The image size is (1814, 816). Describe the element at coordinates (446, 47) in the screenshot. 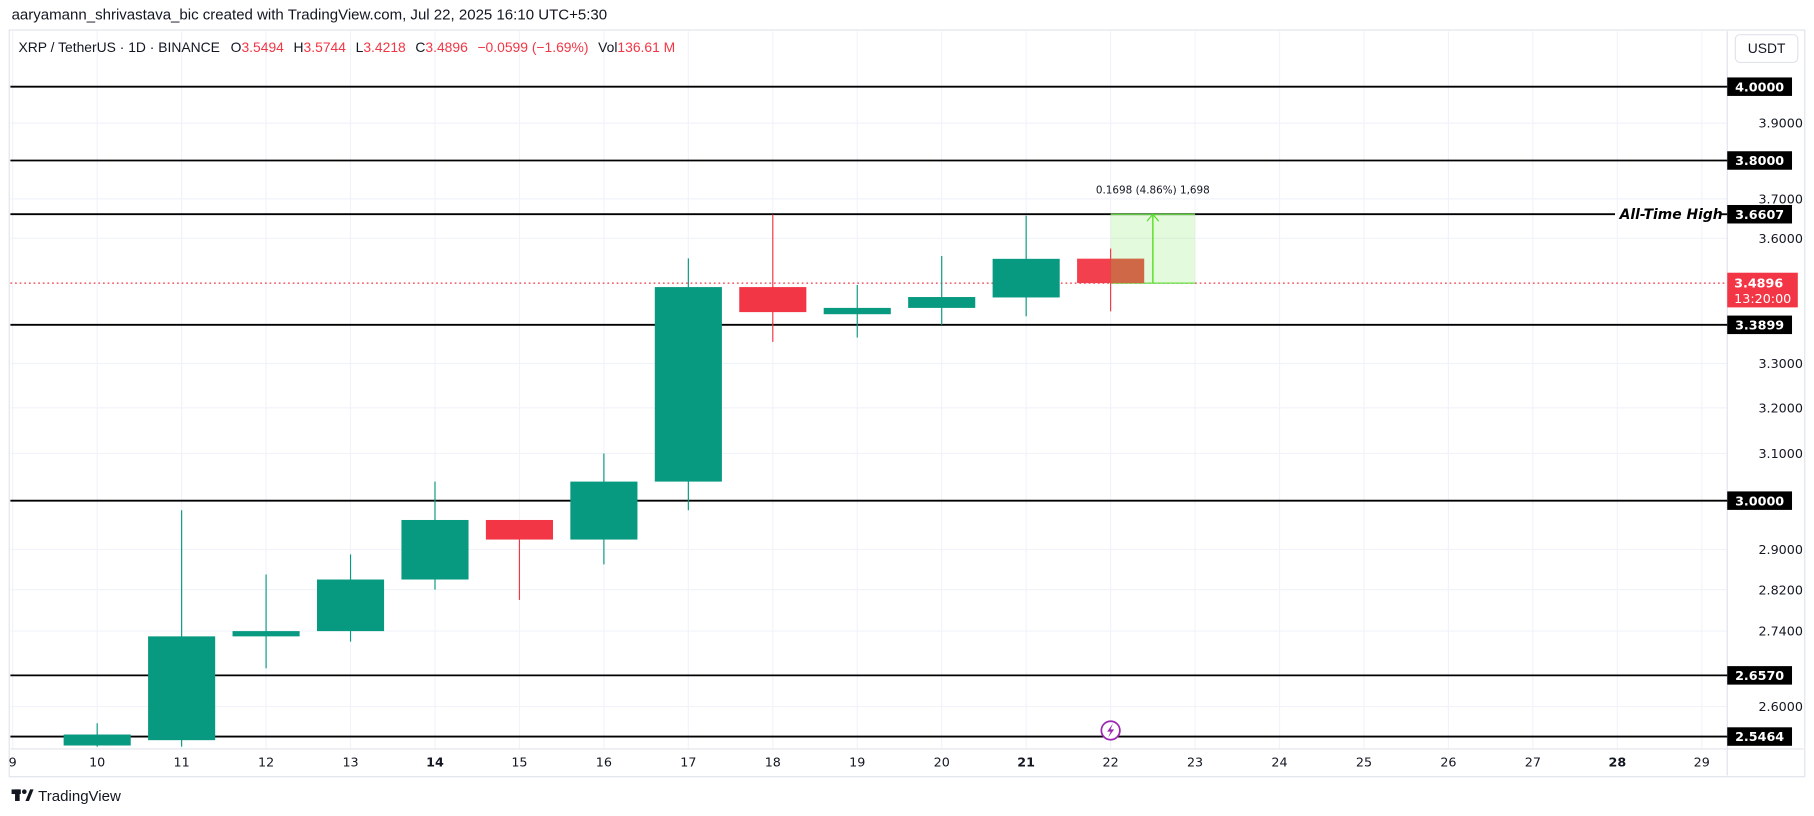

I see `legend-close: 3.4896` at that location.